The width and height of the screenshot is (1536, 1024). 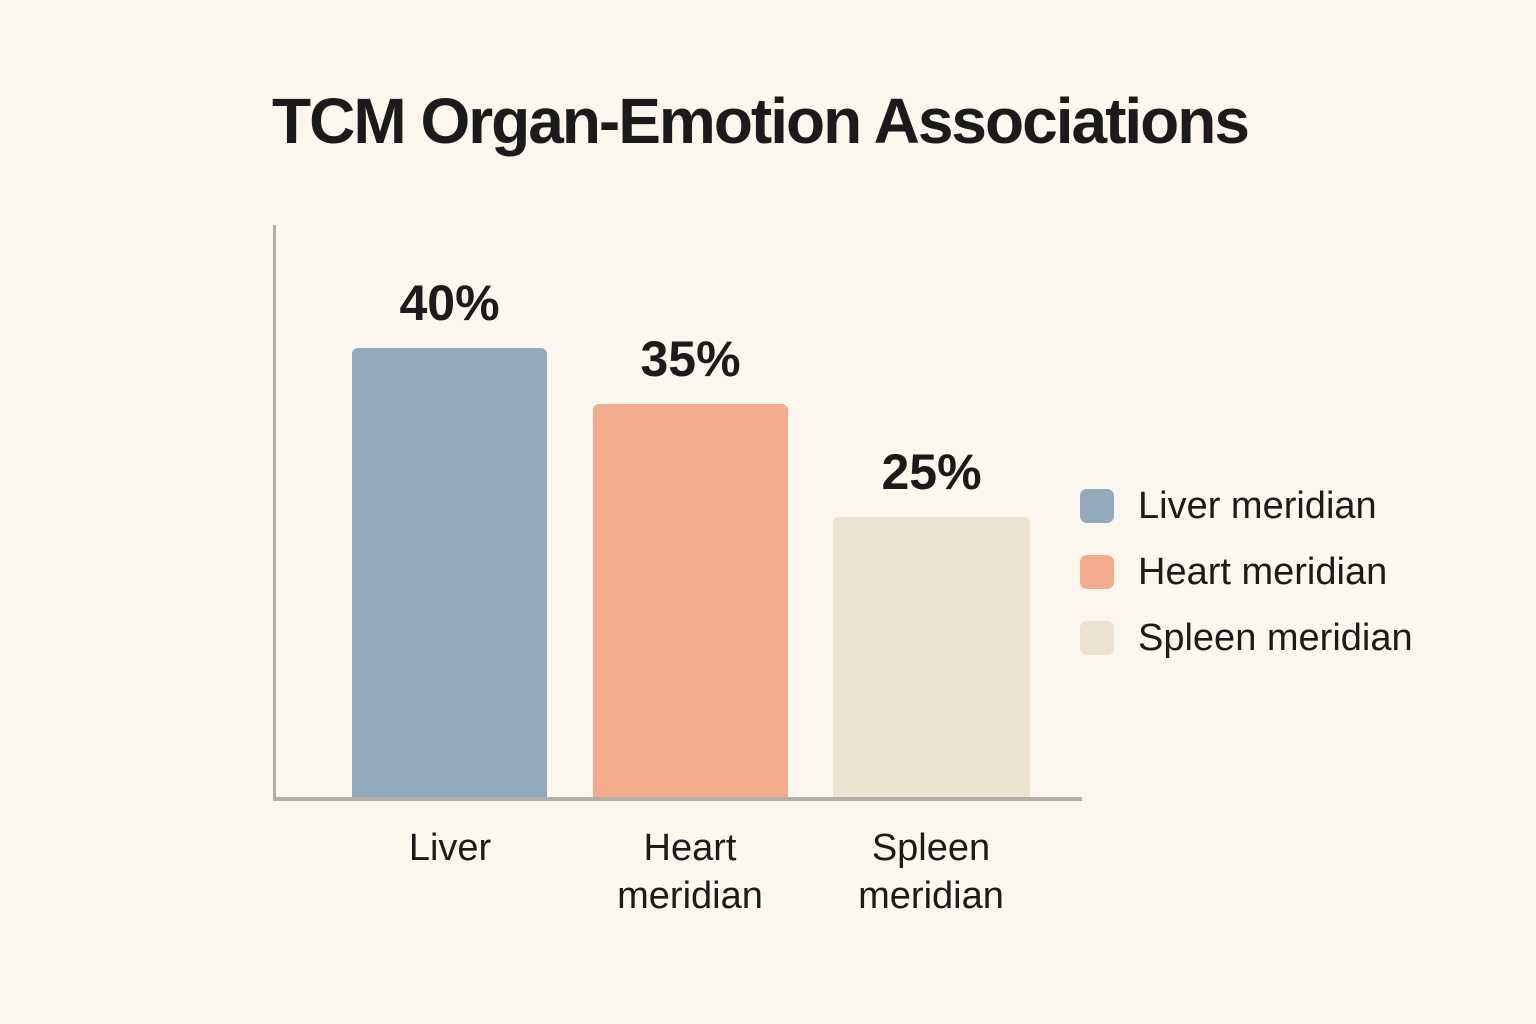 What do you see at coordinates (690, 601) in the screenshot?
I see `bar-heart` at bounding box center [690, 601].